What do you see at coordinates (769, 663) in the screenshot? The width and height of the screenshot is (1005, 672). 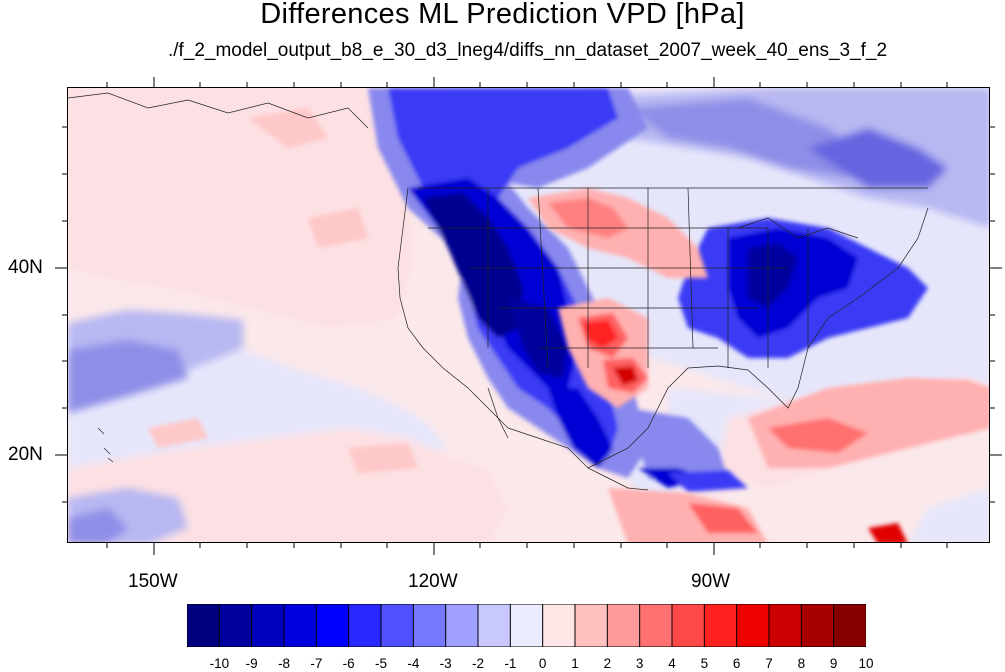 I see `colorbar-tick-label: 7` at bounding box center [769, 663].